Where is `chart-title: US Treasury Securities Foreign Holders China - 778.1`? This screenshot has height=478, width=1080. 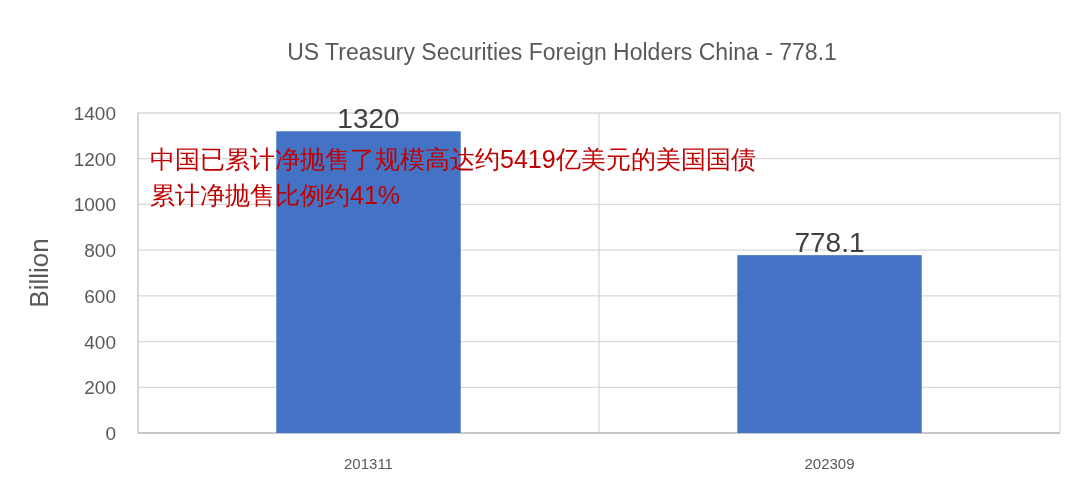
chart-title: US Treasury Securities Foreign Holders China - 778.1 is located at coordinates (562, 52).